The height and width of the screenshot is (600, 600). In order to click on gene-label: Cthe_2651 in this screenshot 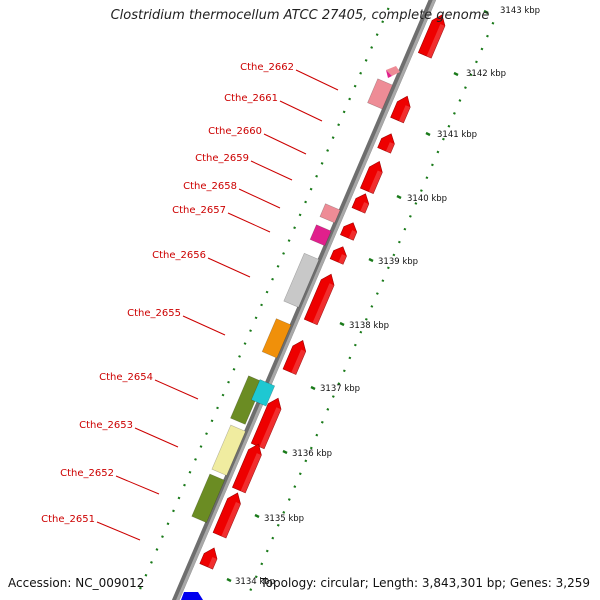, I will do `click(68, 519)`.